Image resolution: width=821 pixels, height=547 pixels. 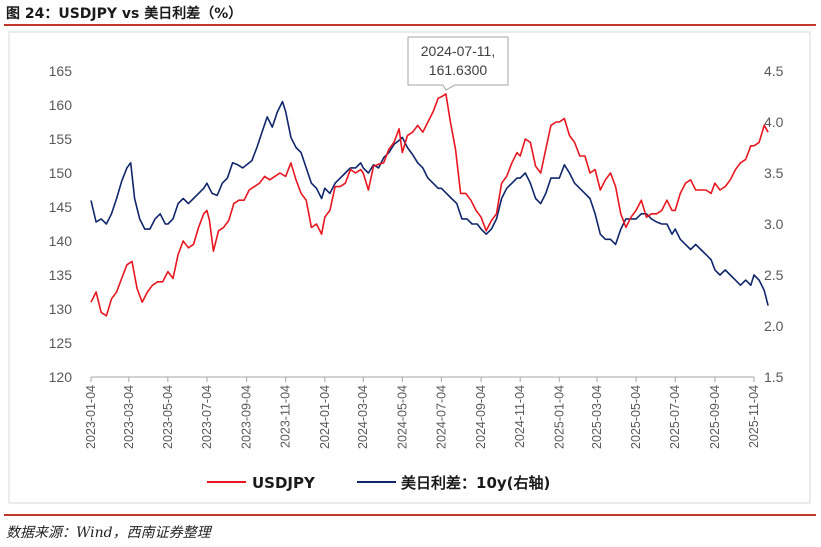 I want to click on y-left-tick-label: 155, so click(x=61, y=139).